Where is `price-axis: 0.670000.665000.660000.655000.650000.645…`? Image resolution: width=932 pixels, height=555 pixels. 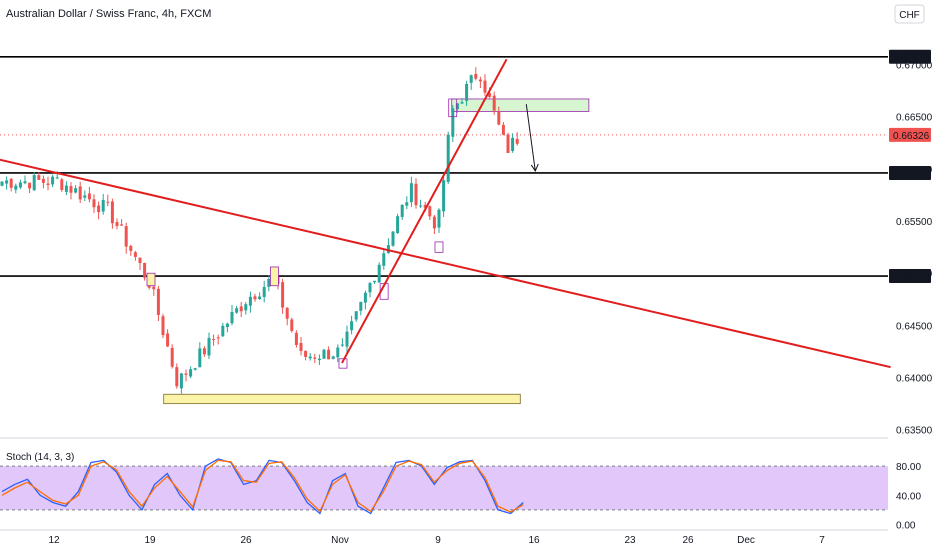
price-axis: 0.670000.665000.660000.655000.650000.645… is located at coordinates (910, 243).